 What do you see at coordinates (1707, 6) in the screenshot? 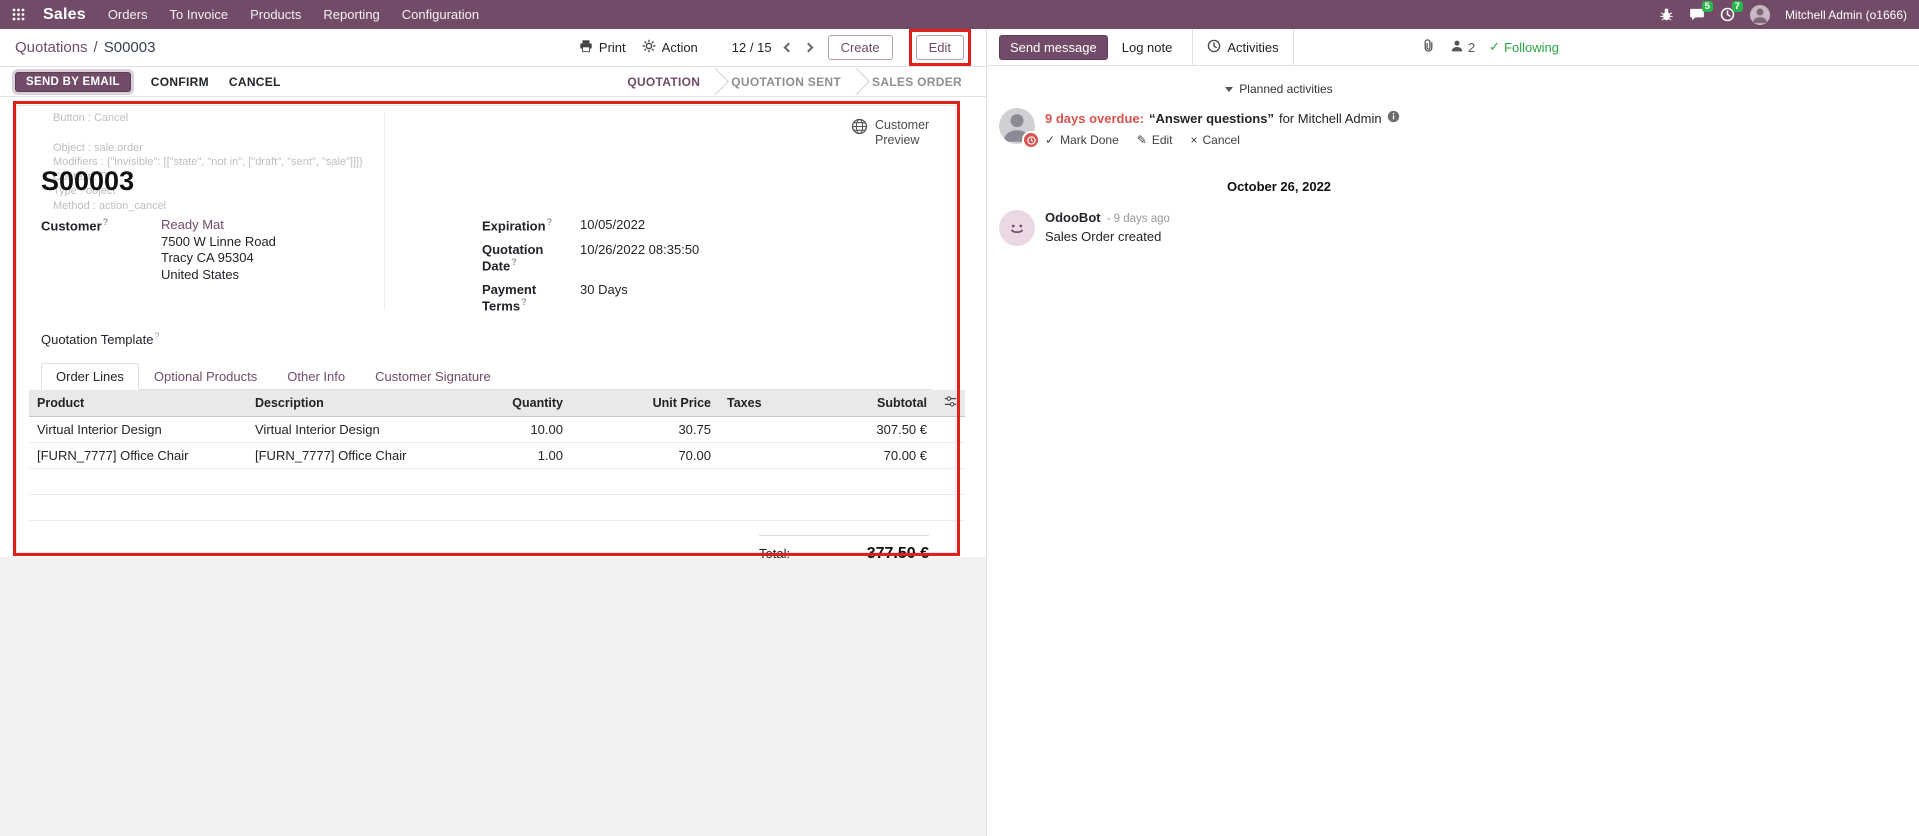
I see `messages-badge: 5` at bounding box center [1707, 6].